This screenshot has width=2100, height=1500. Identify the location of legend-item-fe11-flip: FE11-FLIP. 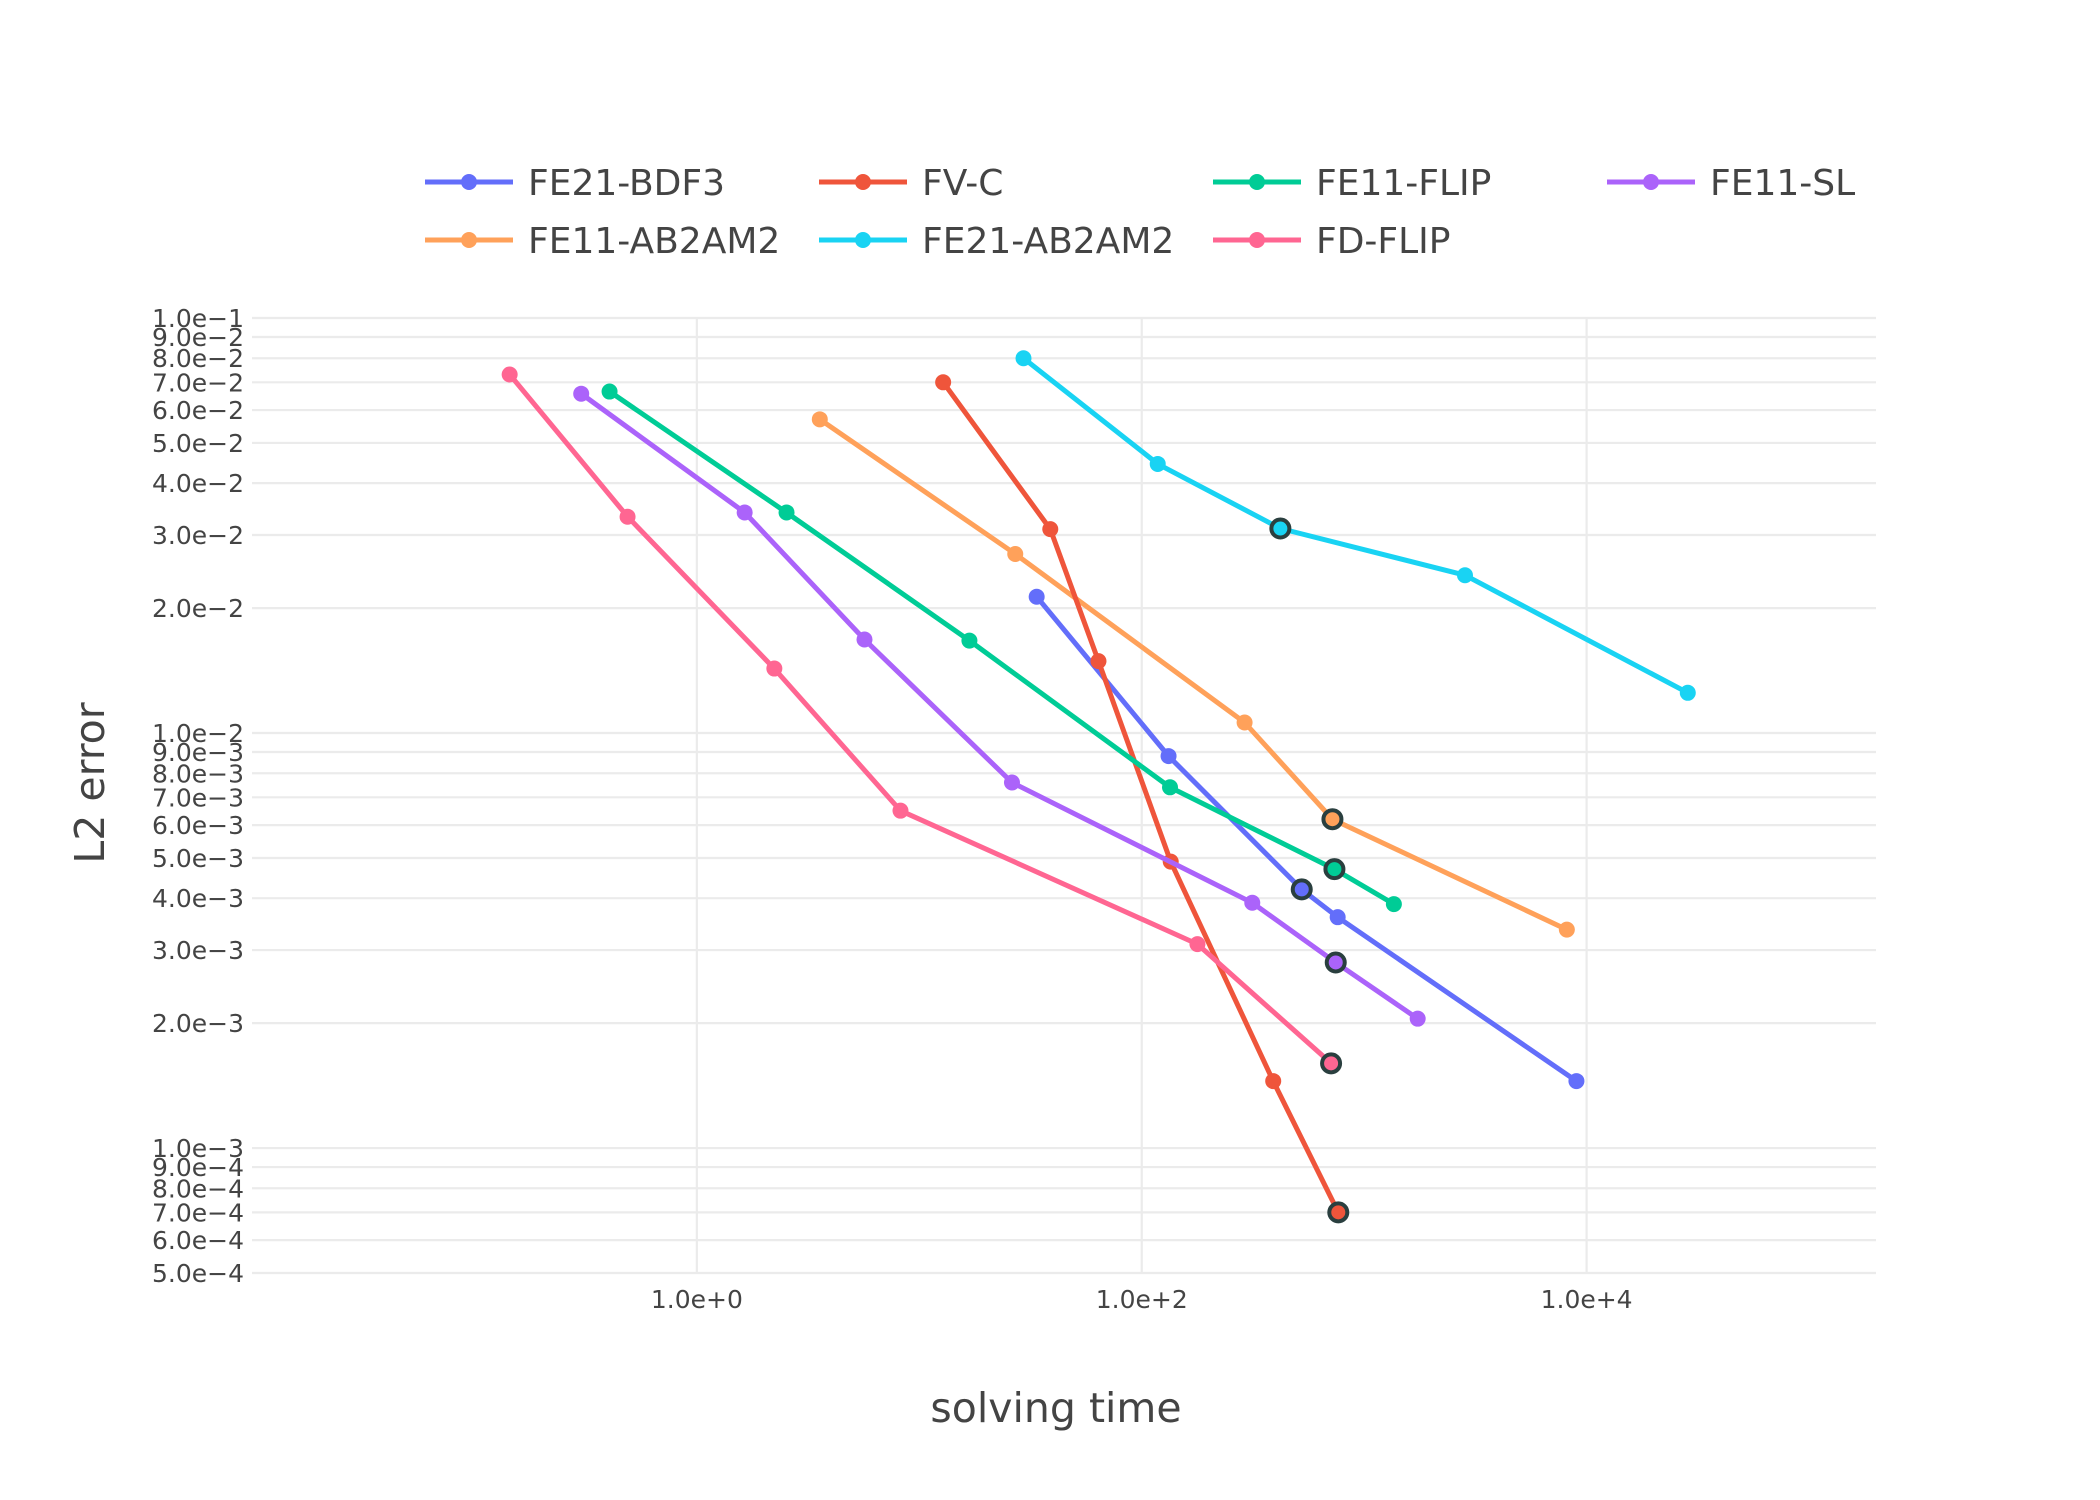
(1352, 183).